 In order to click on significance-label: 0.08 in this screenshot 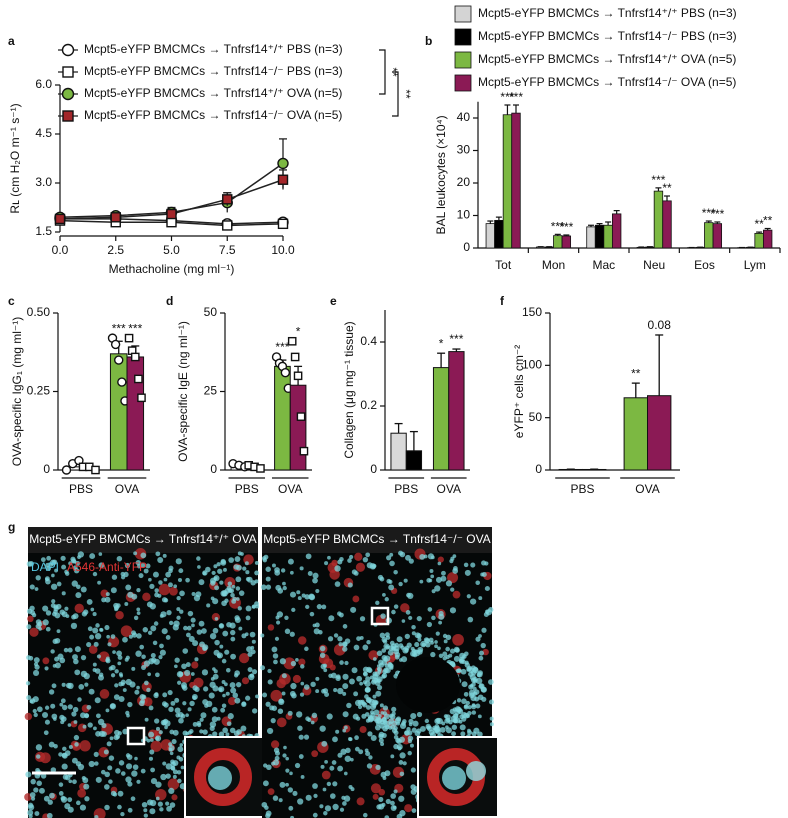, I will do `click(660, 325)`.